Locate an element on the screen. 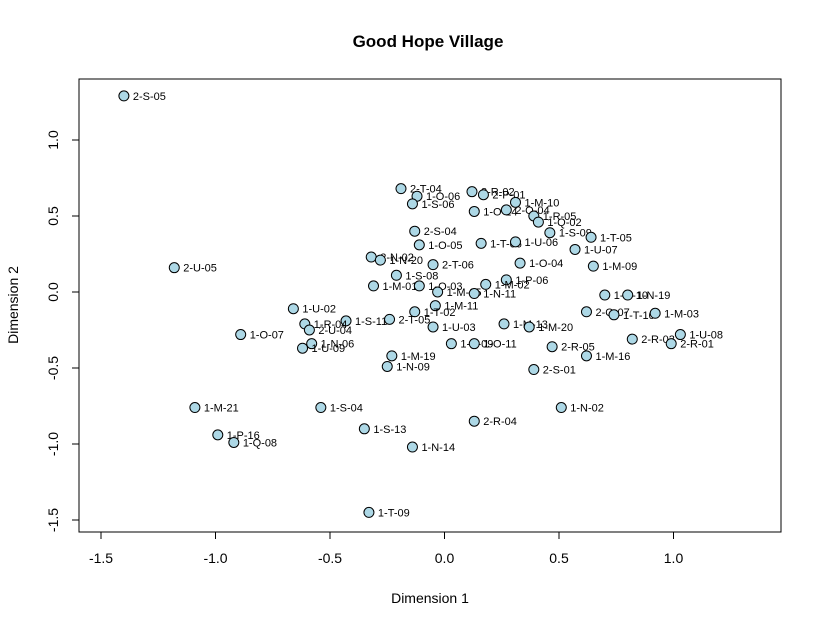 Image resolution: width=820 pixels, height=627 pixels. point-label: 1-O-05 is located at coordinates (445, 246).